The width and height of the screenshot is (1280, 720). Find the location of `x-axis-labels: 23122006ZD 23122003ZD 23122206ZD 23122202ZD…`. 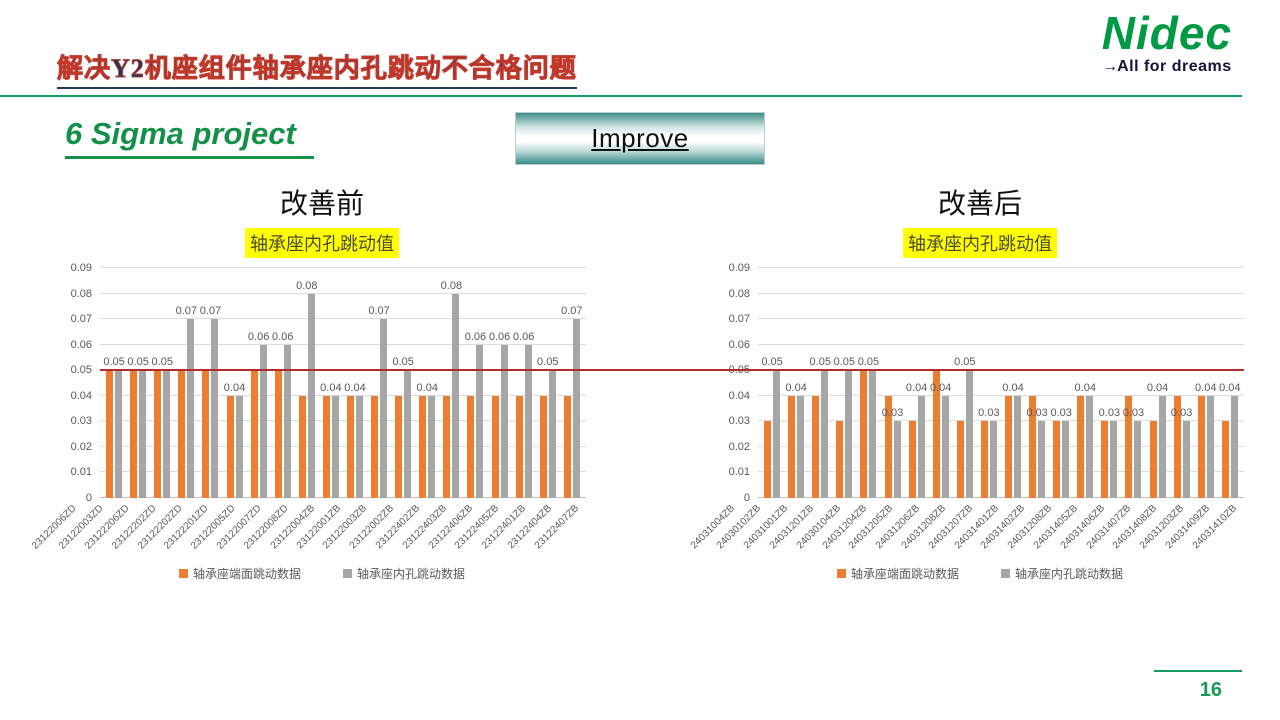

x-axis-labels: 23122006ZD 23122003ZD 23122206ZD 23122202ZD… is located at coordinates (308, 532).